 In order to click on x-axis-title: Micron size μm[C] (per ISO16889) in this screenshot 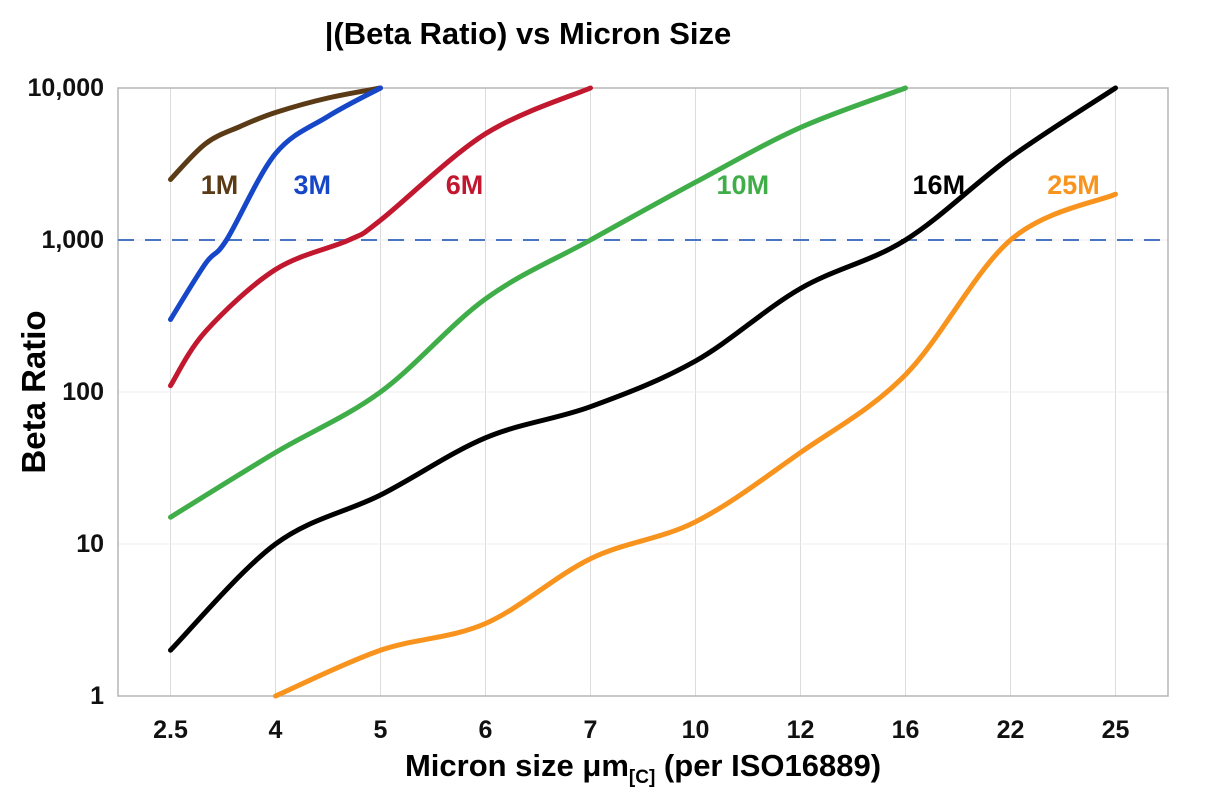, I will do `click(643, 768)`.